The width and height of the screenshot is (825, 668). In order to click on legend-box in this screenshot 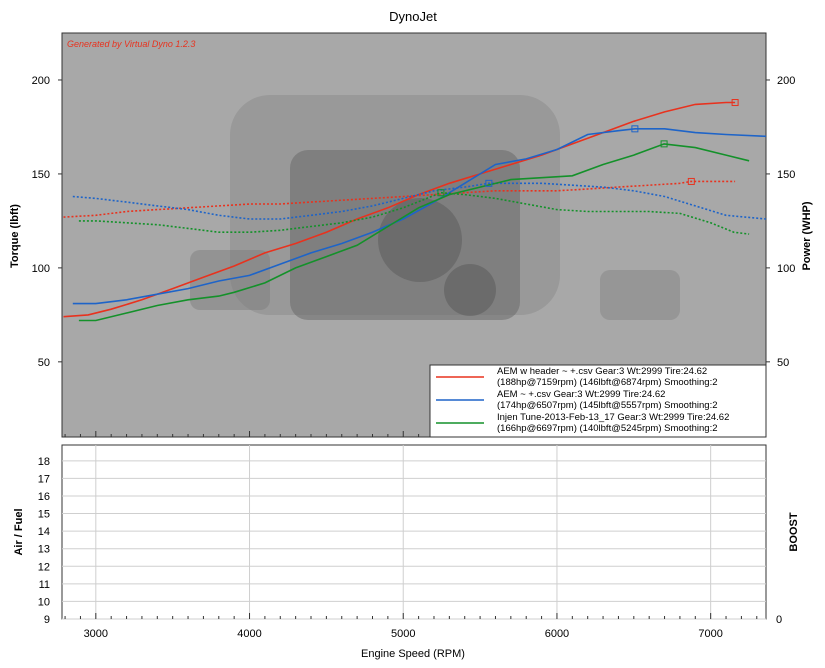, I will do `click(598, 401)`.